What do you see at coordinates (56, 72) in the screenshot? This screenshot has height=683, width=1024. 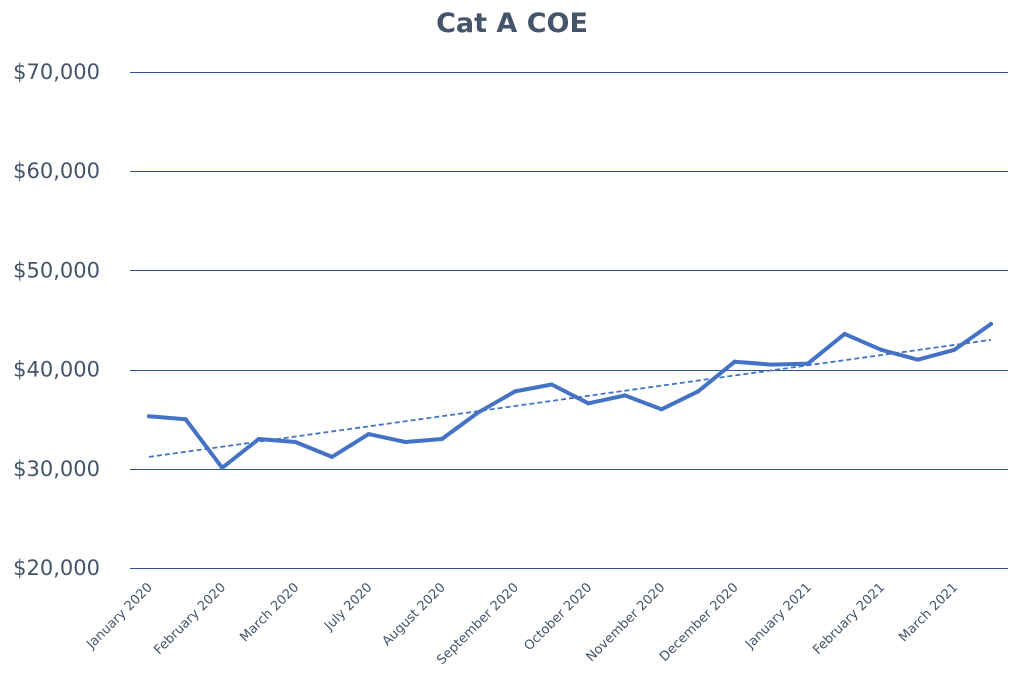 I see `y-tick-label: $70,000` at bounding box center [56, 72].